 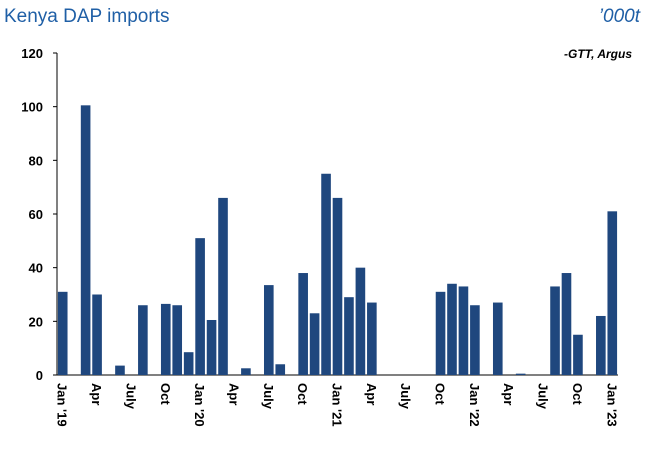 What do you see at coordinates (32, 53) in the screenshot?
I see `y-tick-label: 120` at bounding box center [32, 53].